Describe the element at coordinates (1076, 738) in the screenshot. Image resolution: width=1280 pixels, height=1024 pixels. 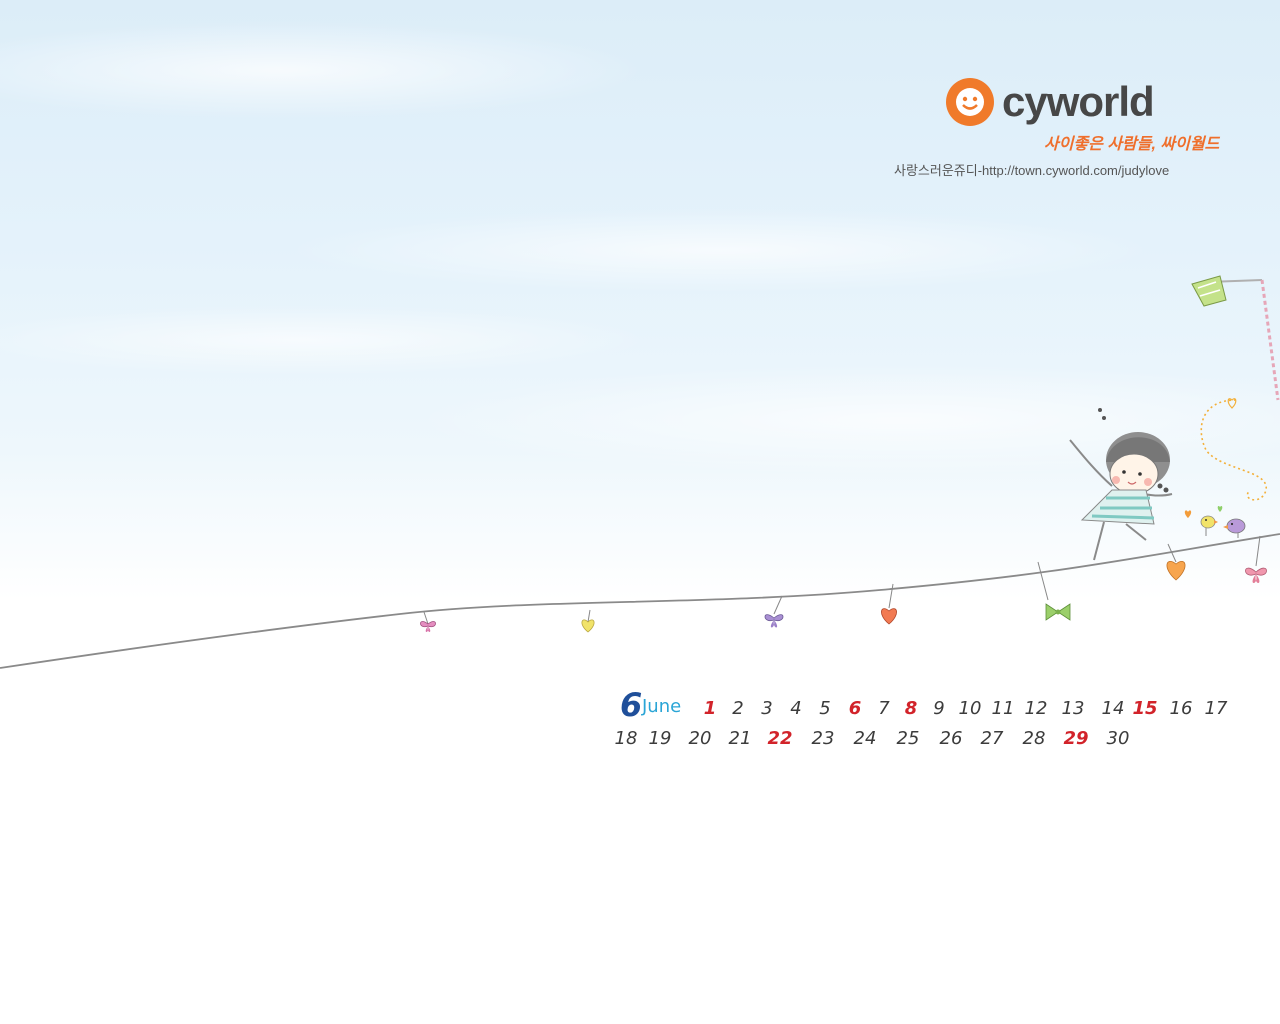
I see `calendar-day: 29` at that location.